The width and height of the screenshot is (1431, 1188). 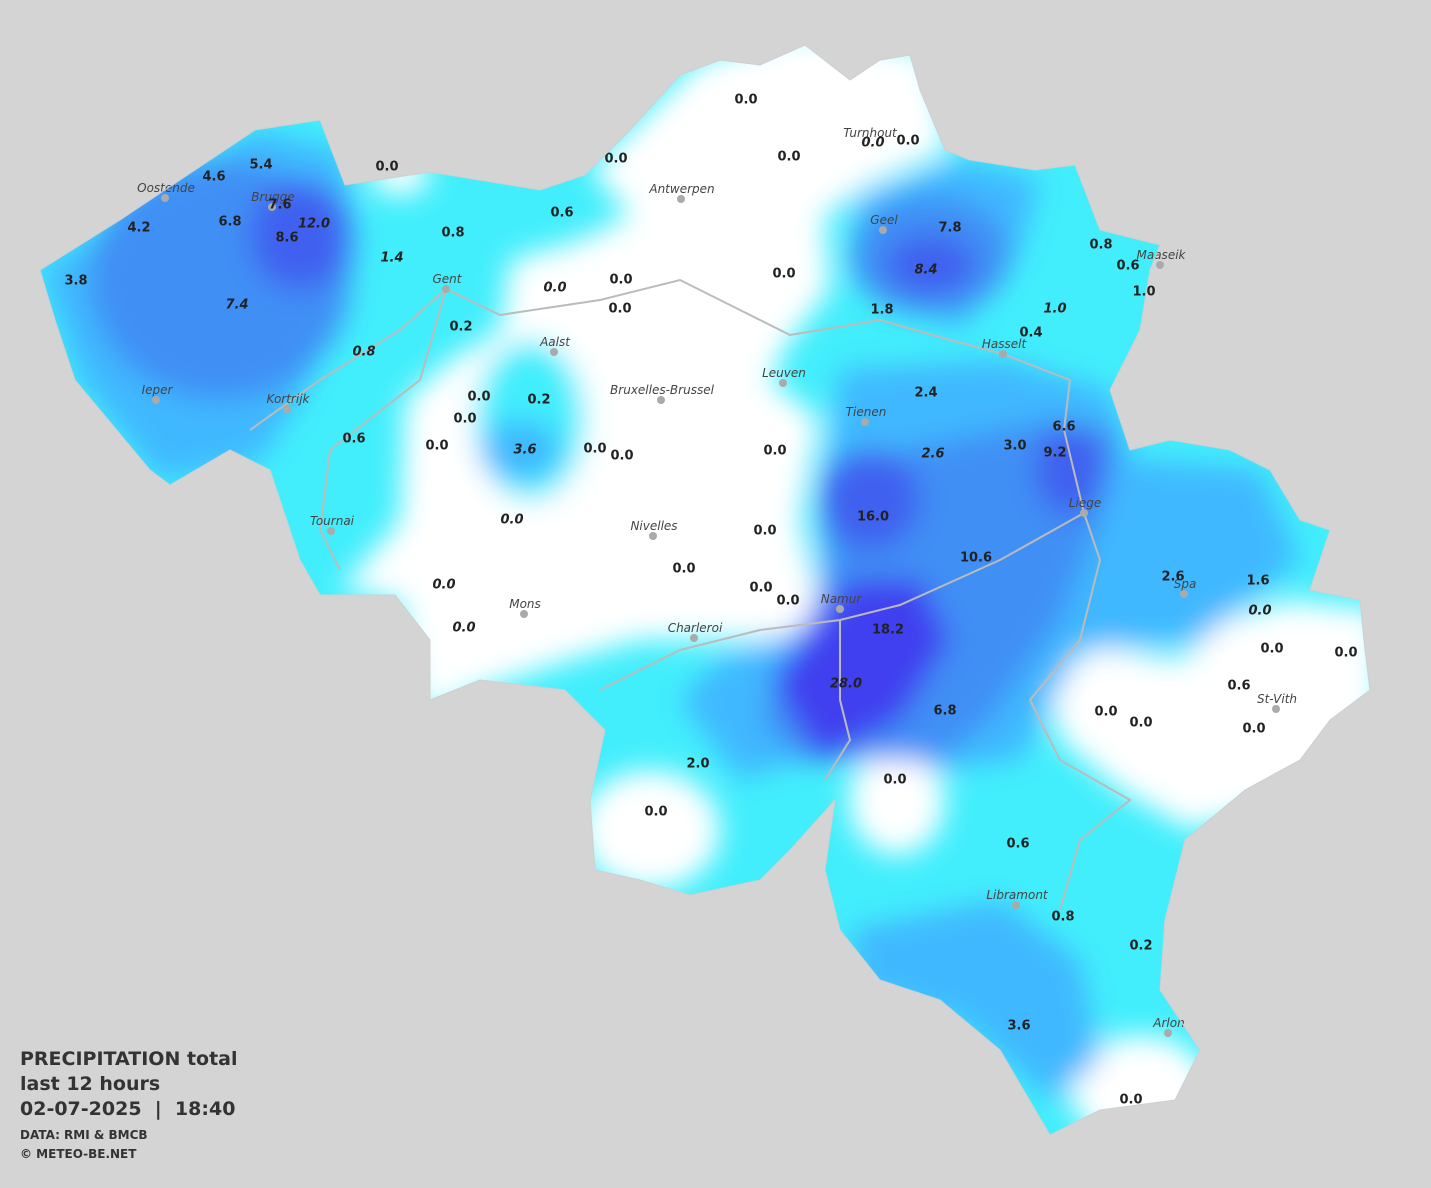 I want to click on city-label: Geel, so click(x=884, y=220).